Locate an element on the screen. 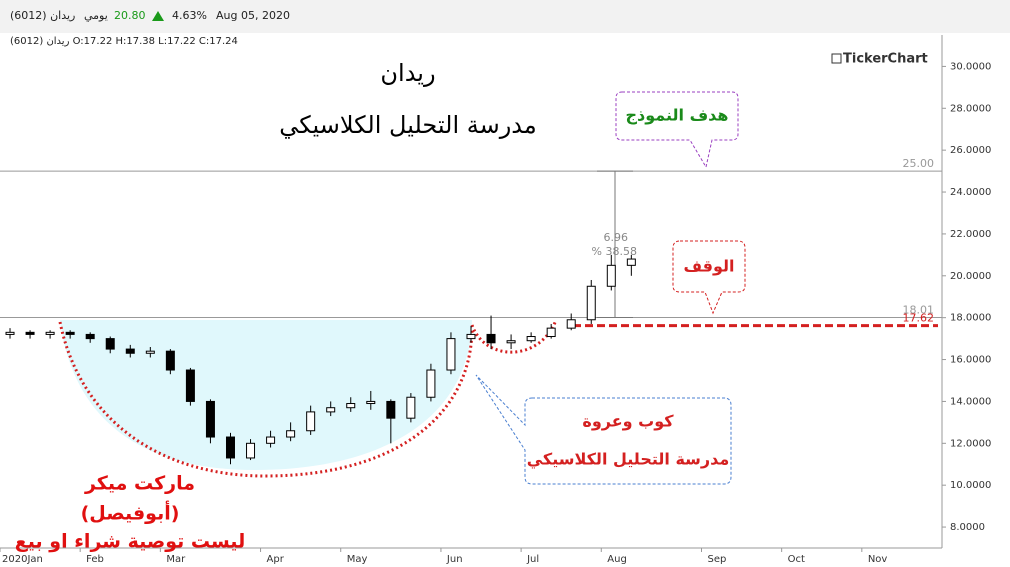  y-tick-label: 8.0000 is located at coordinates (967, 527).